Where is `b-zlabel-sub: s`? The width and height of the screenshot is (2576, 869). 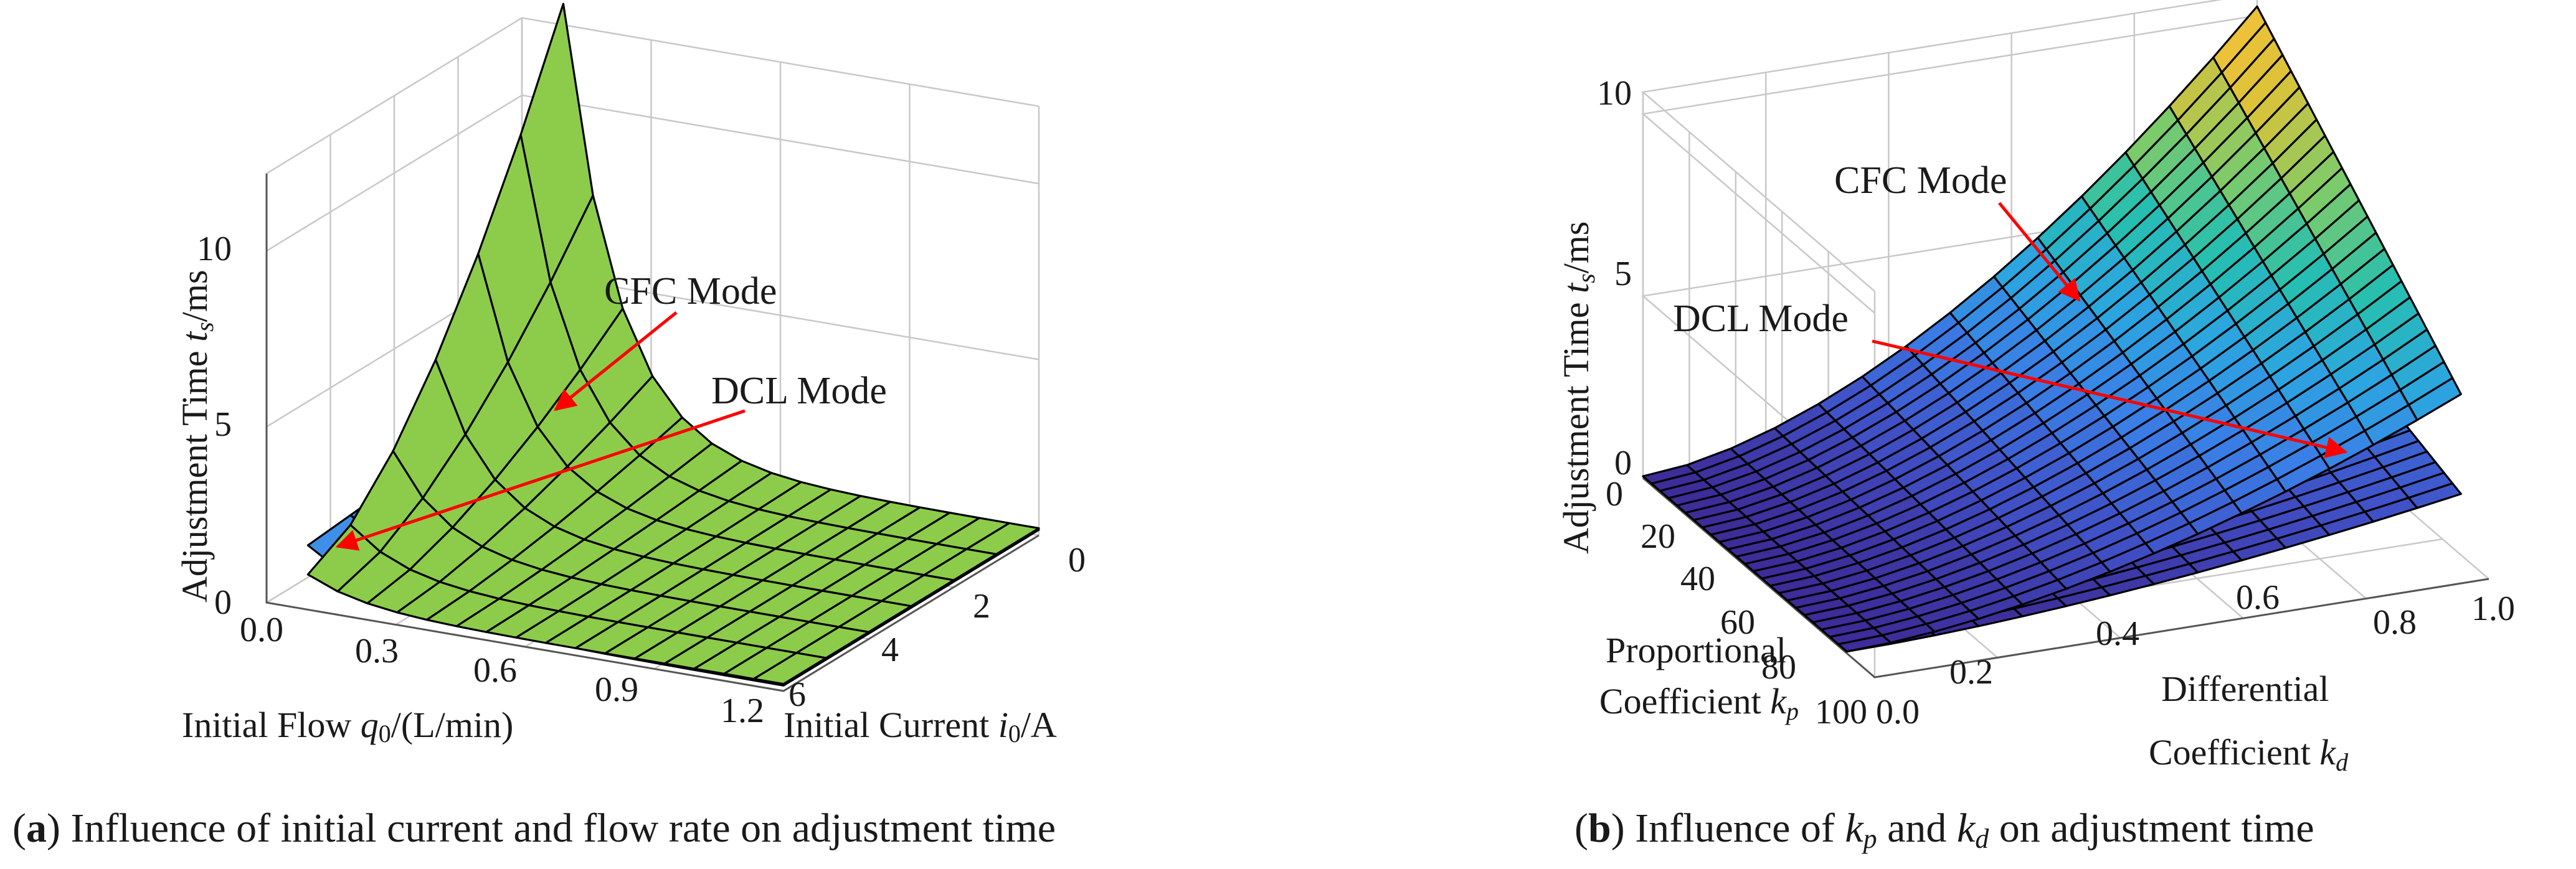
b-zlabel-sub: s is located at coordinates (1586, 278).